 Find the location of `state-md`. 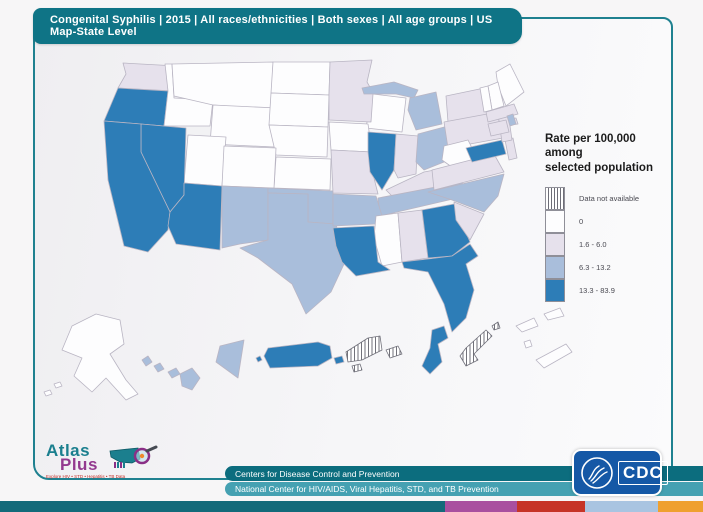

state-md is located at coordinates (486, 151).